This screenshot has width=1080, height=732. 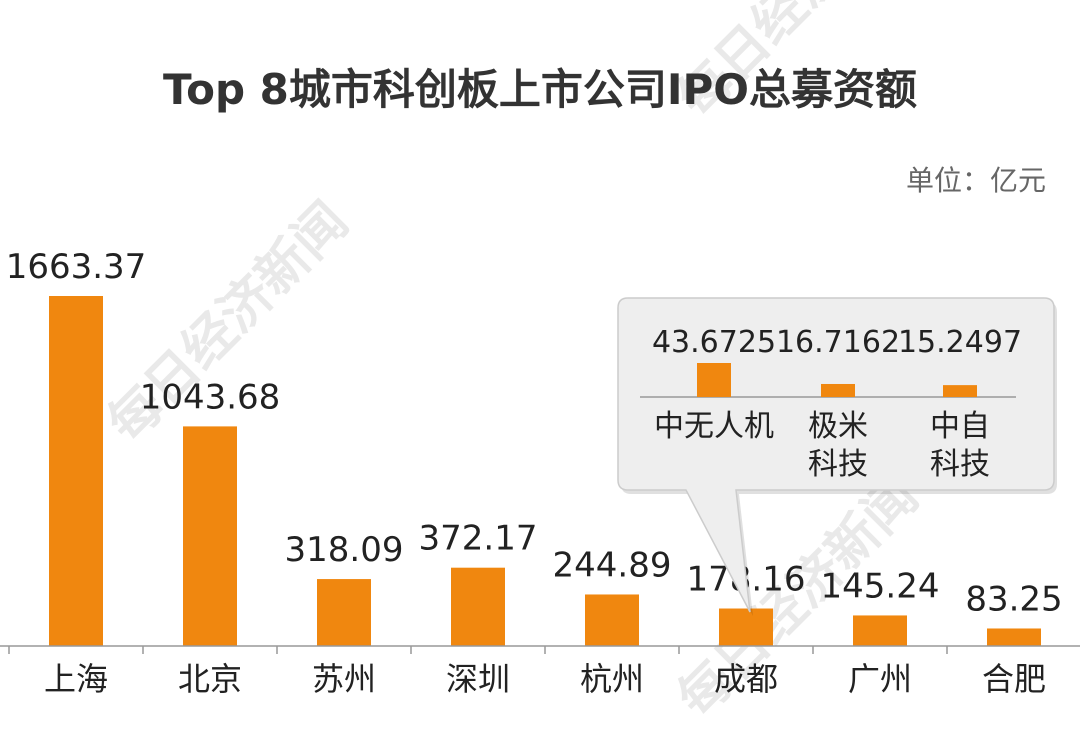 I want to click on inset-value-label: 16.7162, so click(x=838, y=342).